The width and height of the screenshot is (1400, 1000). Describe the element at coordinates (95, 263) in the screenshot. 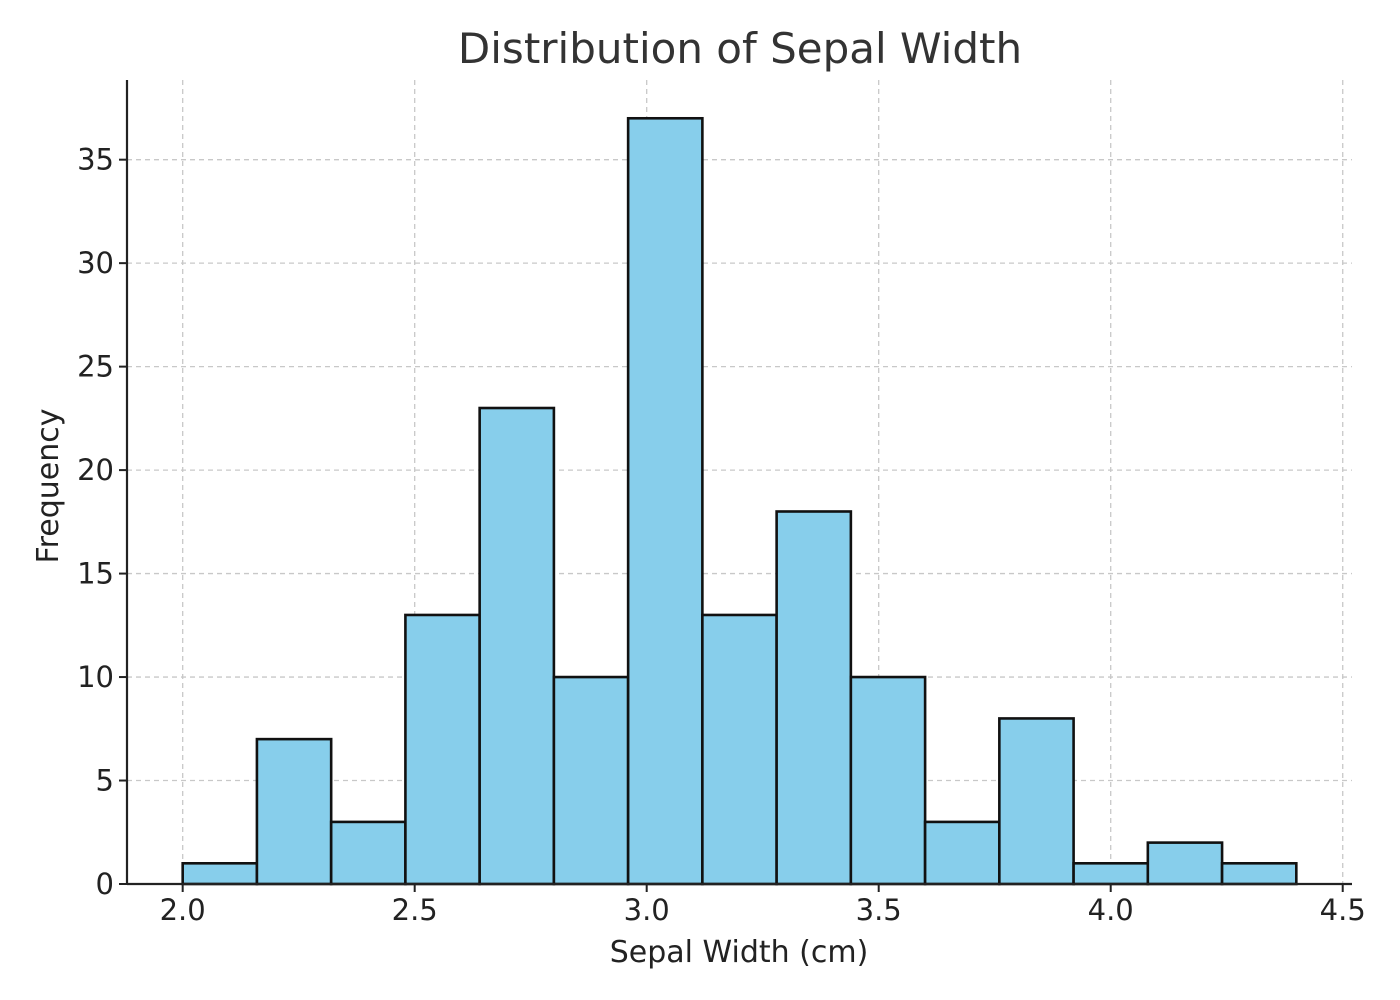

I see `y-tick-label: 30` at that location.